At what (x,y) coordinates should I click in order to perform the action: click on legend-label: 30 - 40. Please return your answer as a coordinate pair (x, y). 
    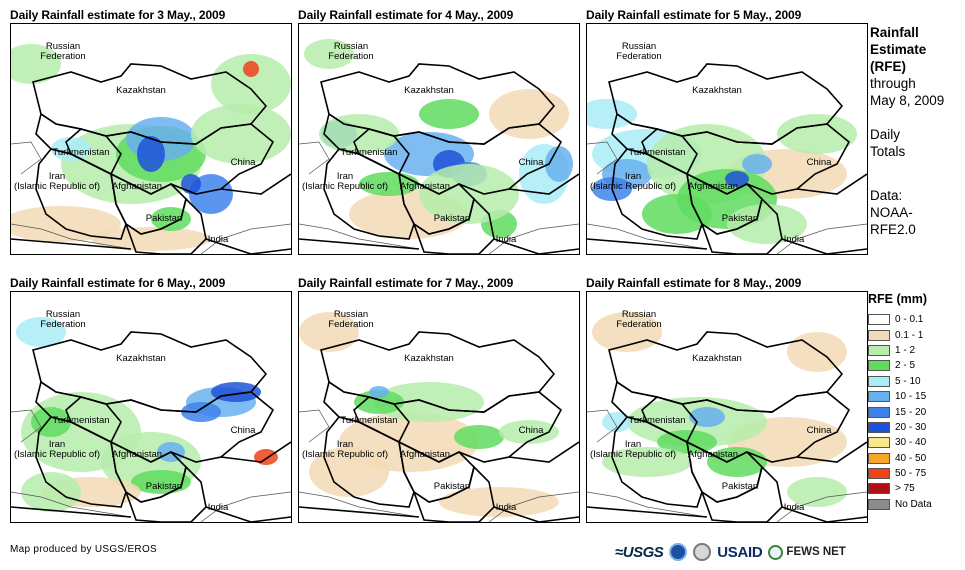
    Looking at the image, I should click on (911, 443).